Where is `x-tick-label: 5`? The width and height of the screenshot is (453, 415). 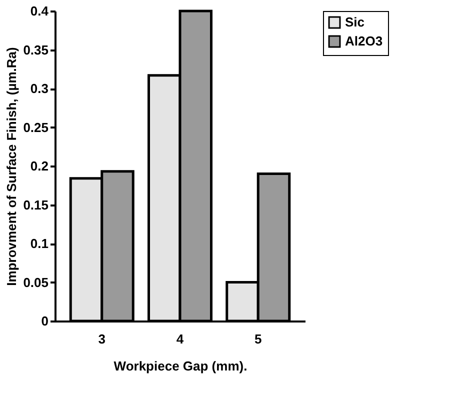 x-tick-label: 5 is located at coordinates (258, 339).